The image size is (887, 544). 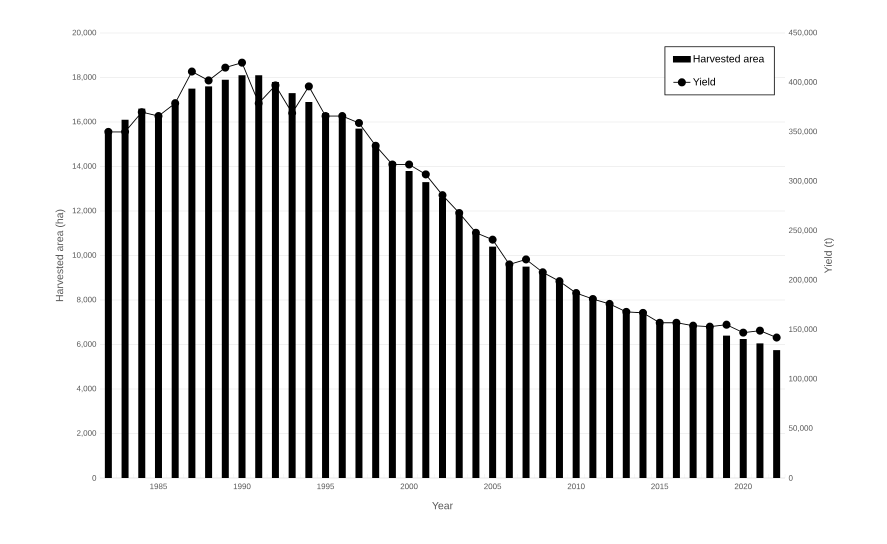 I want to click on legend-label: Yield, so click(x=704, y=82).